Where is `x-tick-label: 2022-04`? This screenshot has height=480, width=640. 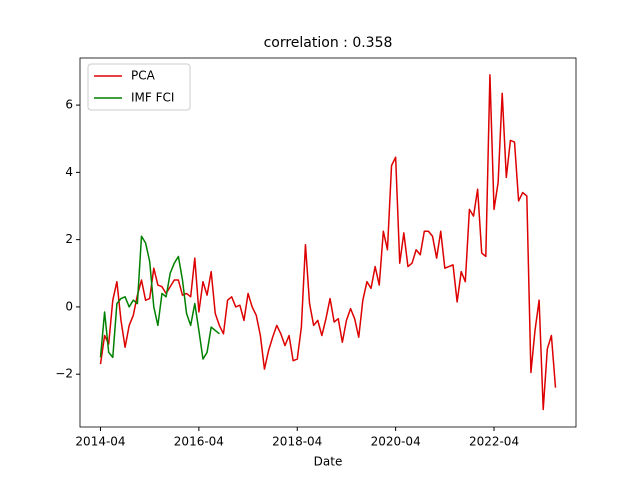
x-tick-label: 2022-04 is located at coordinates (494, 442).